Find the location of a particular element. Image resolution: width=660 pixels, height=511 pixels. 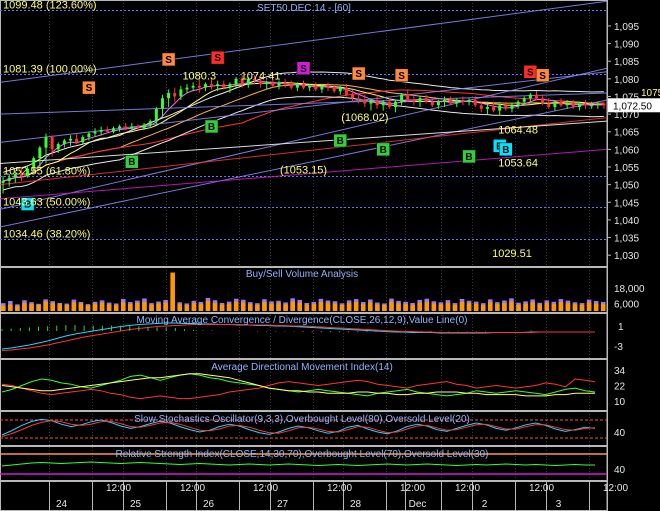

adx-minus_di-line is located at coordinates (298, 389).